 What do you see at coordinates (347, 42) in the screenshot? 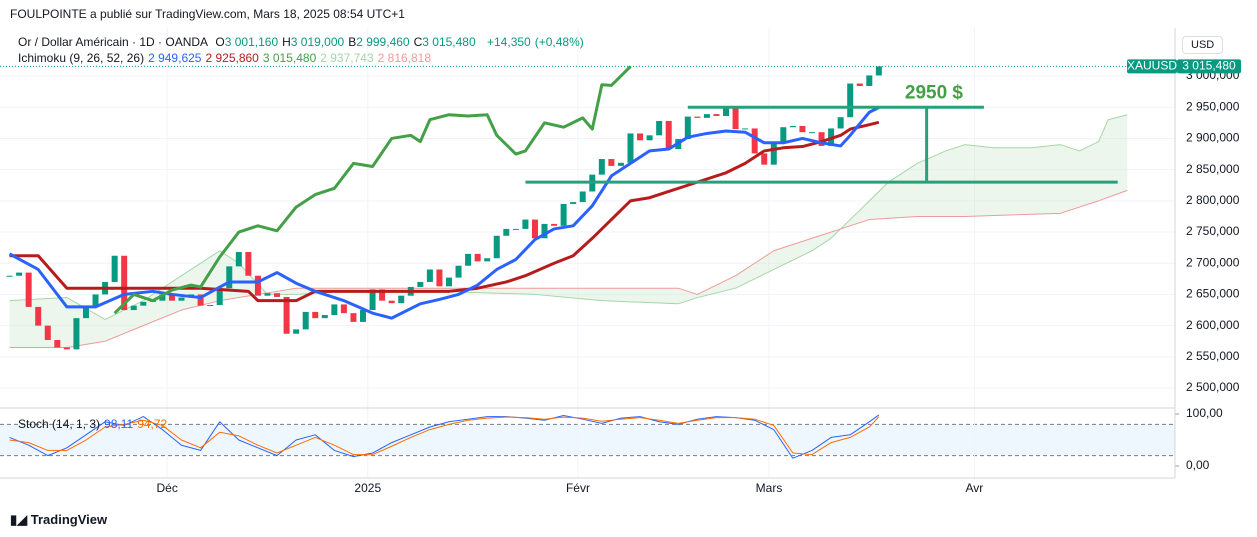
I see `ohlc: O3 001,160 H3 019,000 B2 999,460 C3 015,480` at bounding box center [347, 42].